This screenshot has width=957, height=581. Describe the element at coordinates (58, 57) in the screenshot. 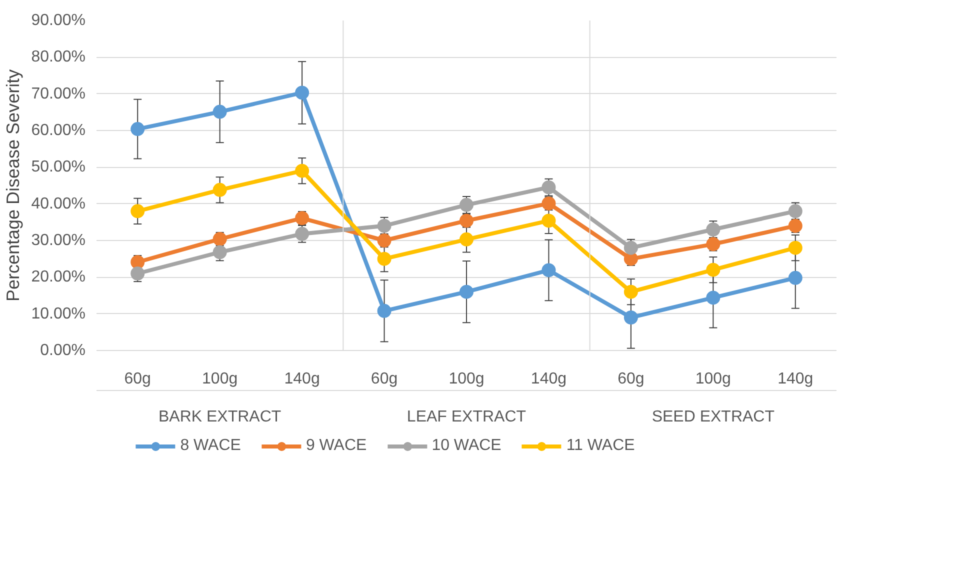

I see `y-tick-label: 80.00%` at that location.